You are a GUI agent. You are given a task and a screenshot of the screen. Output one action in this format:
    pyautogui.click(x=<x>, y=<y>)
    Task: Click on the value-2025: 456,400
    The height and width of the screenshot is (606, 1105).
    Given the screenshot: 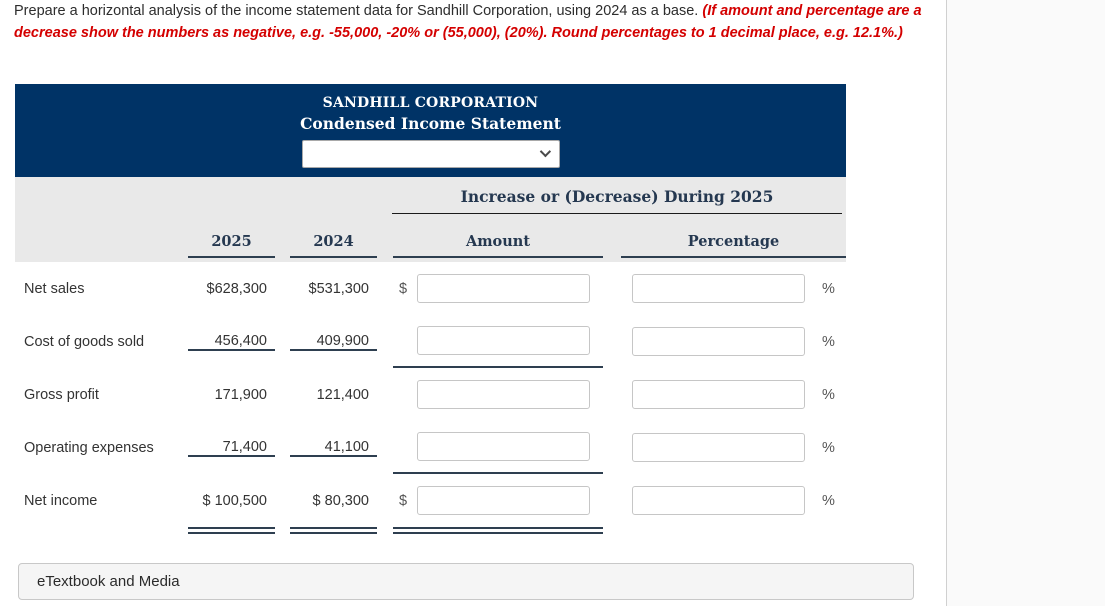 What is the action you would take?
    pyautogui.click(x=231, y=342)
    